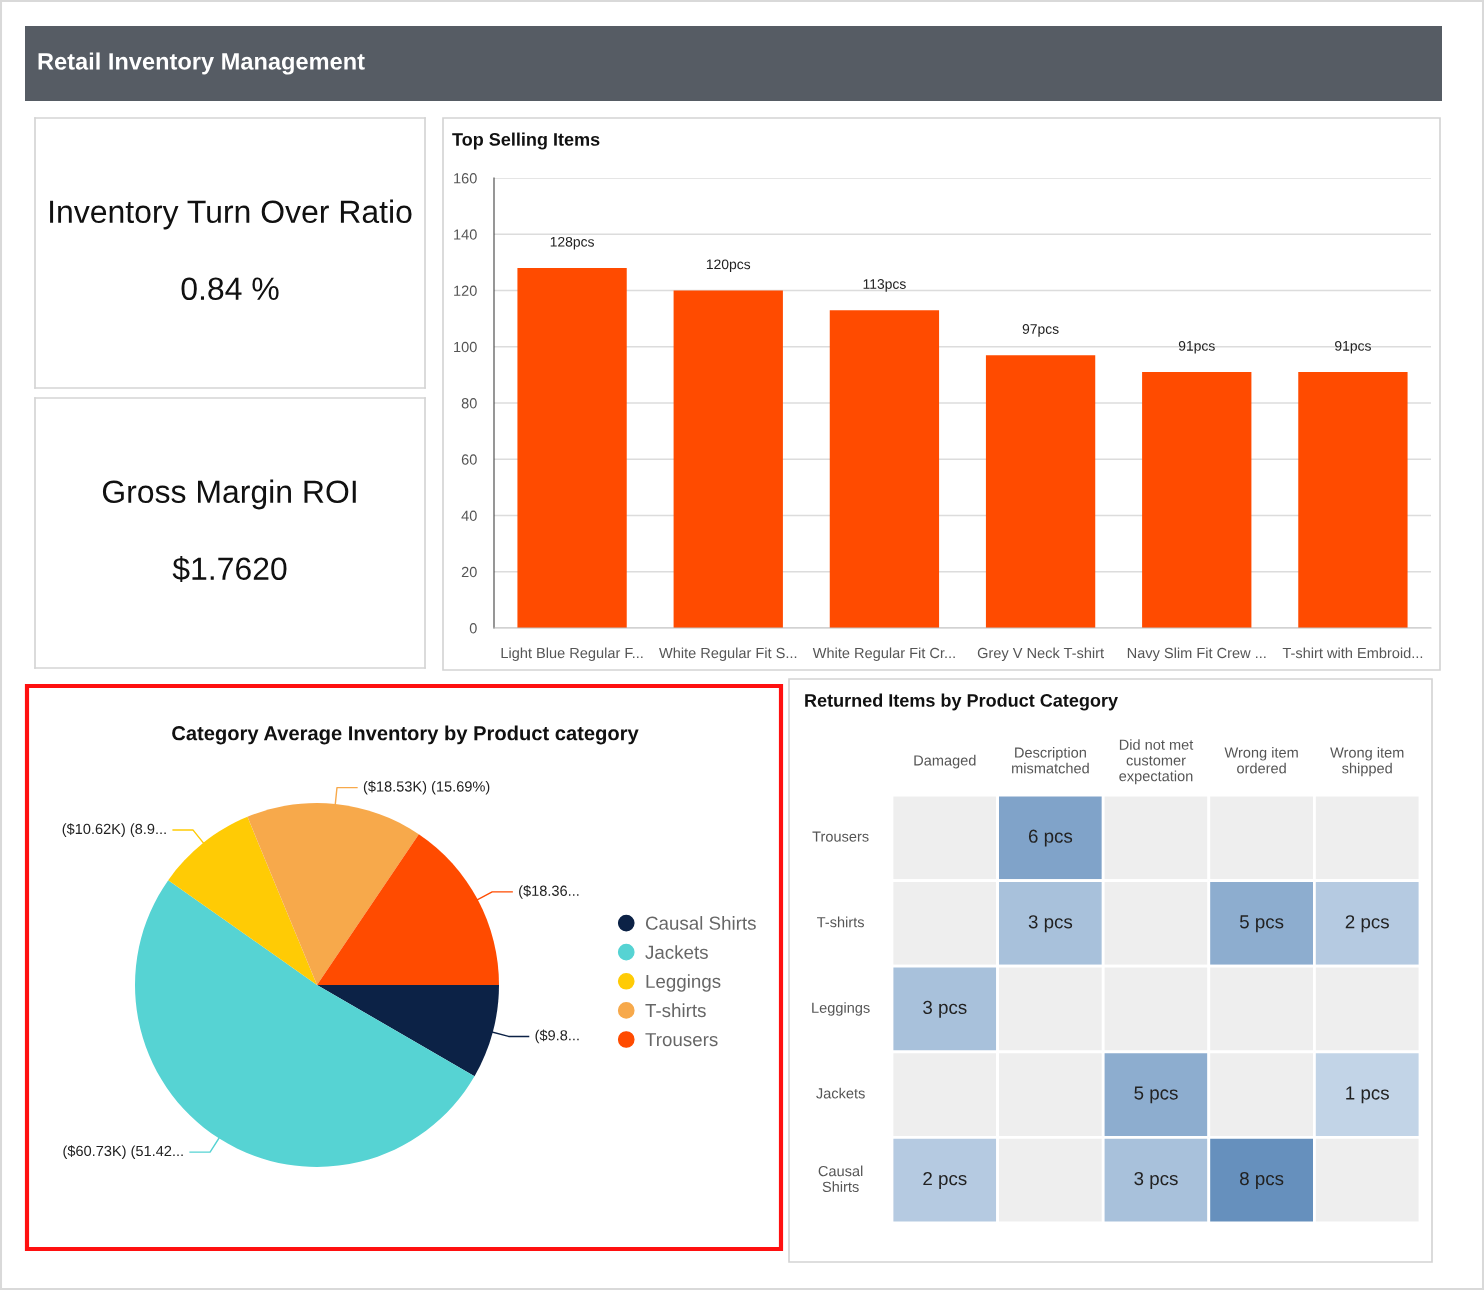 This screenshot has height=1290, width=1484. What do you see at coordinates (469, 459) in the screenshot?
I see `y-tick-label: 60` at bounding box center [469, 459].